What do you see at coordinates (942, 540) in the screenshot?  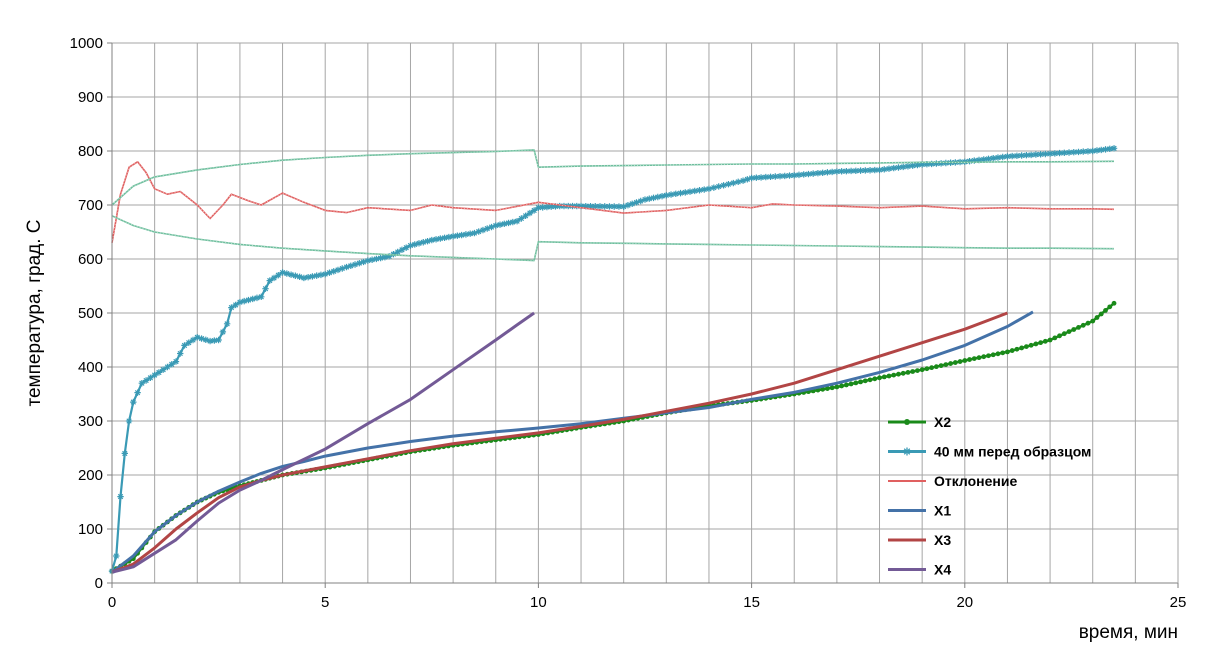 I see `legend-label: X3` at bounding box center [942, 540].